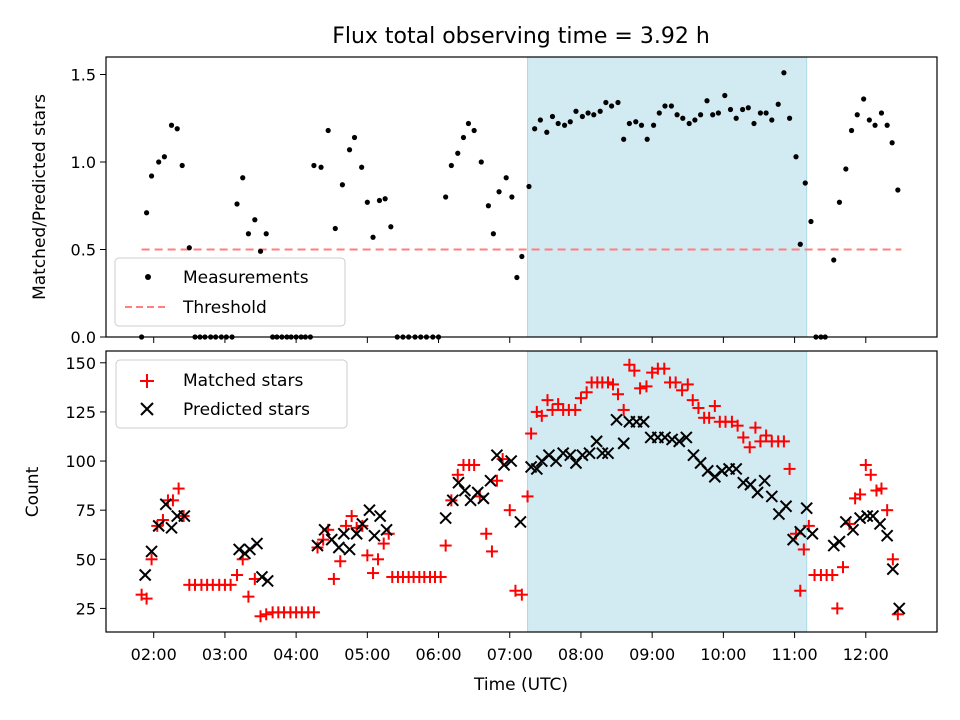  Describe the element at coordinates (147, 409) in the screenshot. I see `legend-predicted-marker` at that location.